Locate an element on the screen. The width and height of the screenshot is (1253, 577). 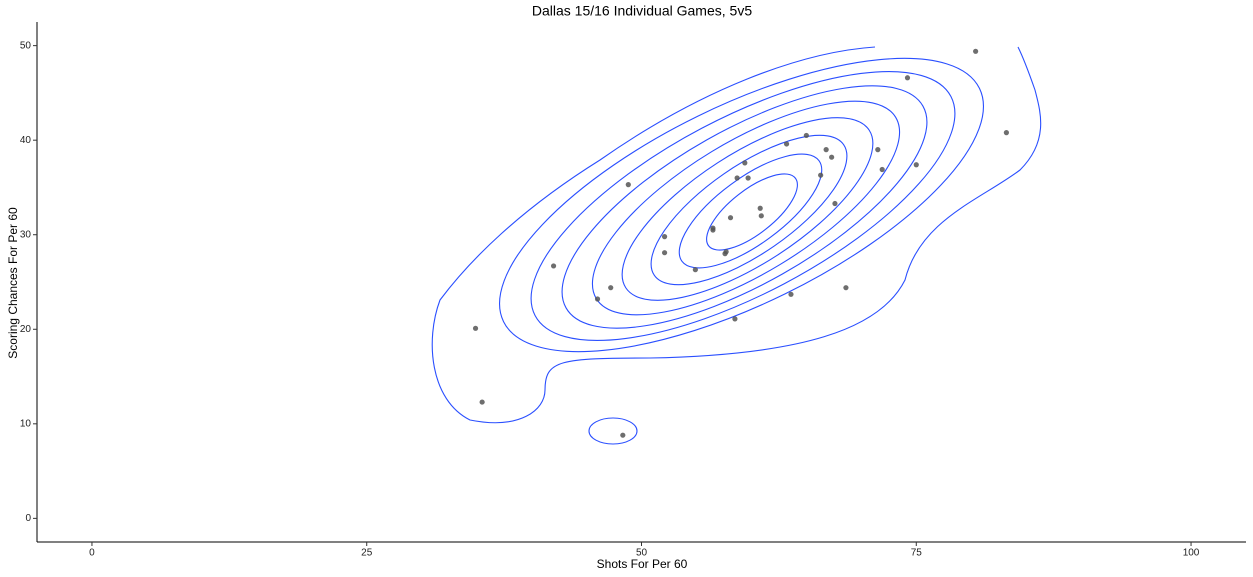
y-tick-label: 40 is located at coordinates (26, 140).